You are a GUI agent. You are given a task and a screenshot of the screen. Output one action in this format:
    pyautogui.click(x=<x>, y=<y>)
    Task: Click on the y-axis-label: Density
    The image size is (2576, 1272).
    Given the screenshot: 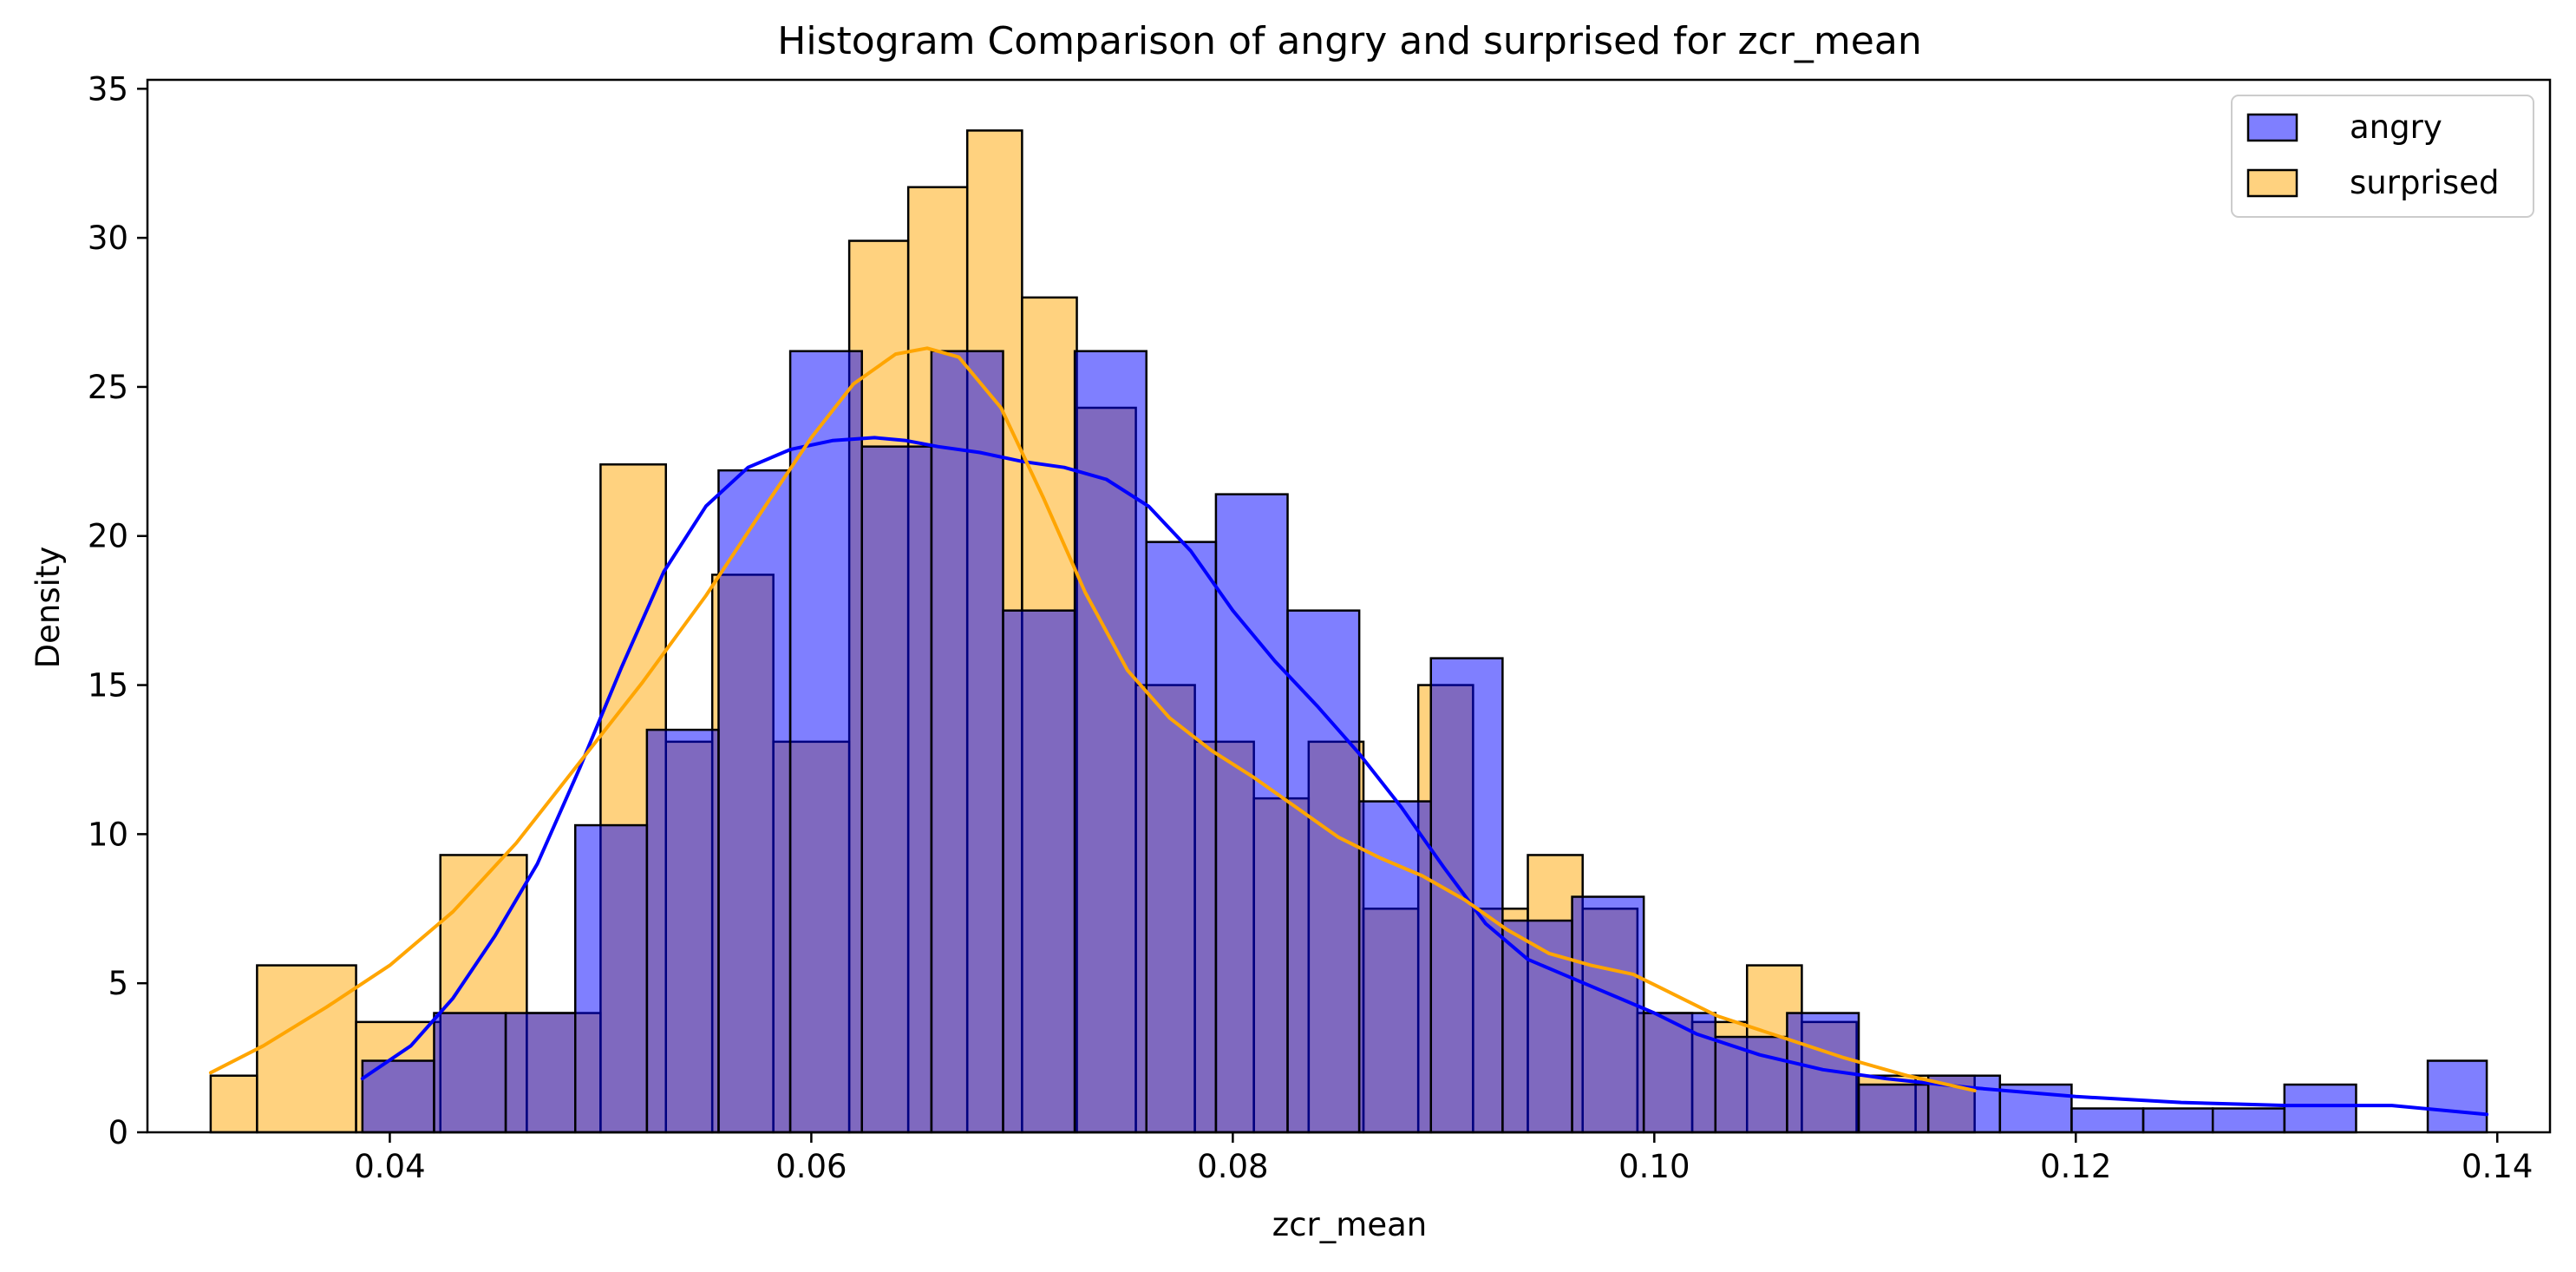 What is the action you would take?
    pyautogui.click(x=48, y=608)
    